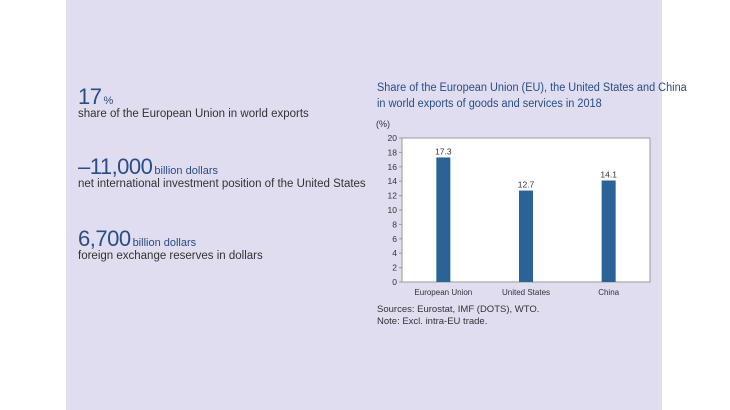 This screenshot has width=730, height=410. What do you see at coordinates (393, 181) in the screenshot?
I see `y-tick-label: 14` at bounding box center [393, 181].